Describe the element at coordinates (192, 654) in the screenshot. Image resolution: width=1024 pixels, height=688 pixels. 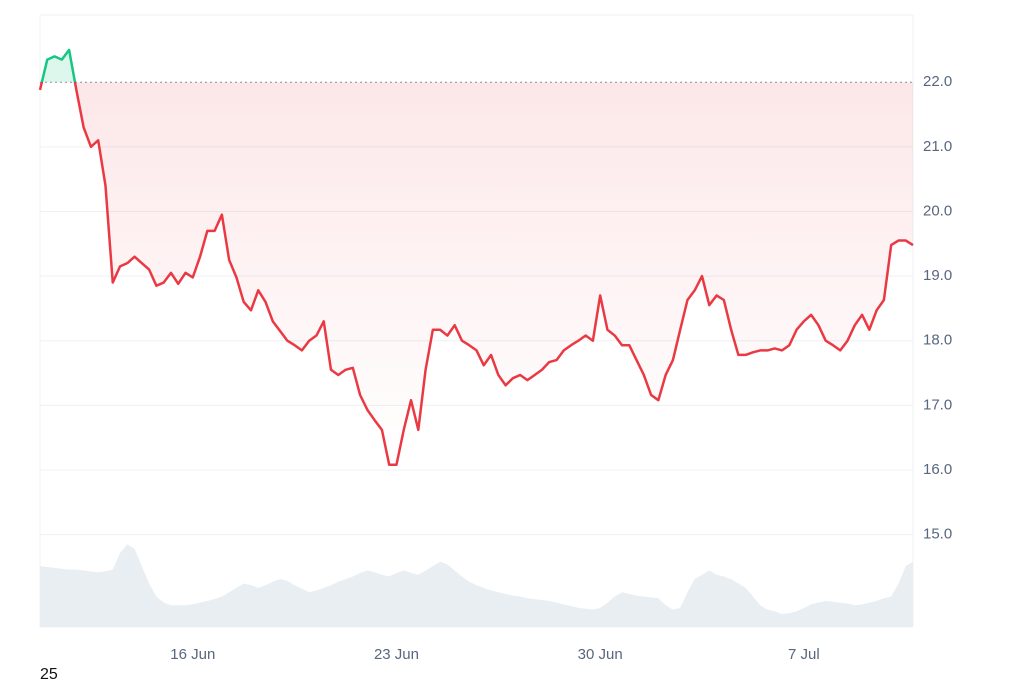
I see `x-tick-label: 16 Jun` at that location.